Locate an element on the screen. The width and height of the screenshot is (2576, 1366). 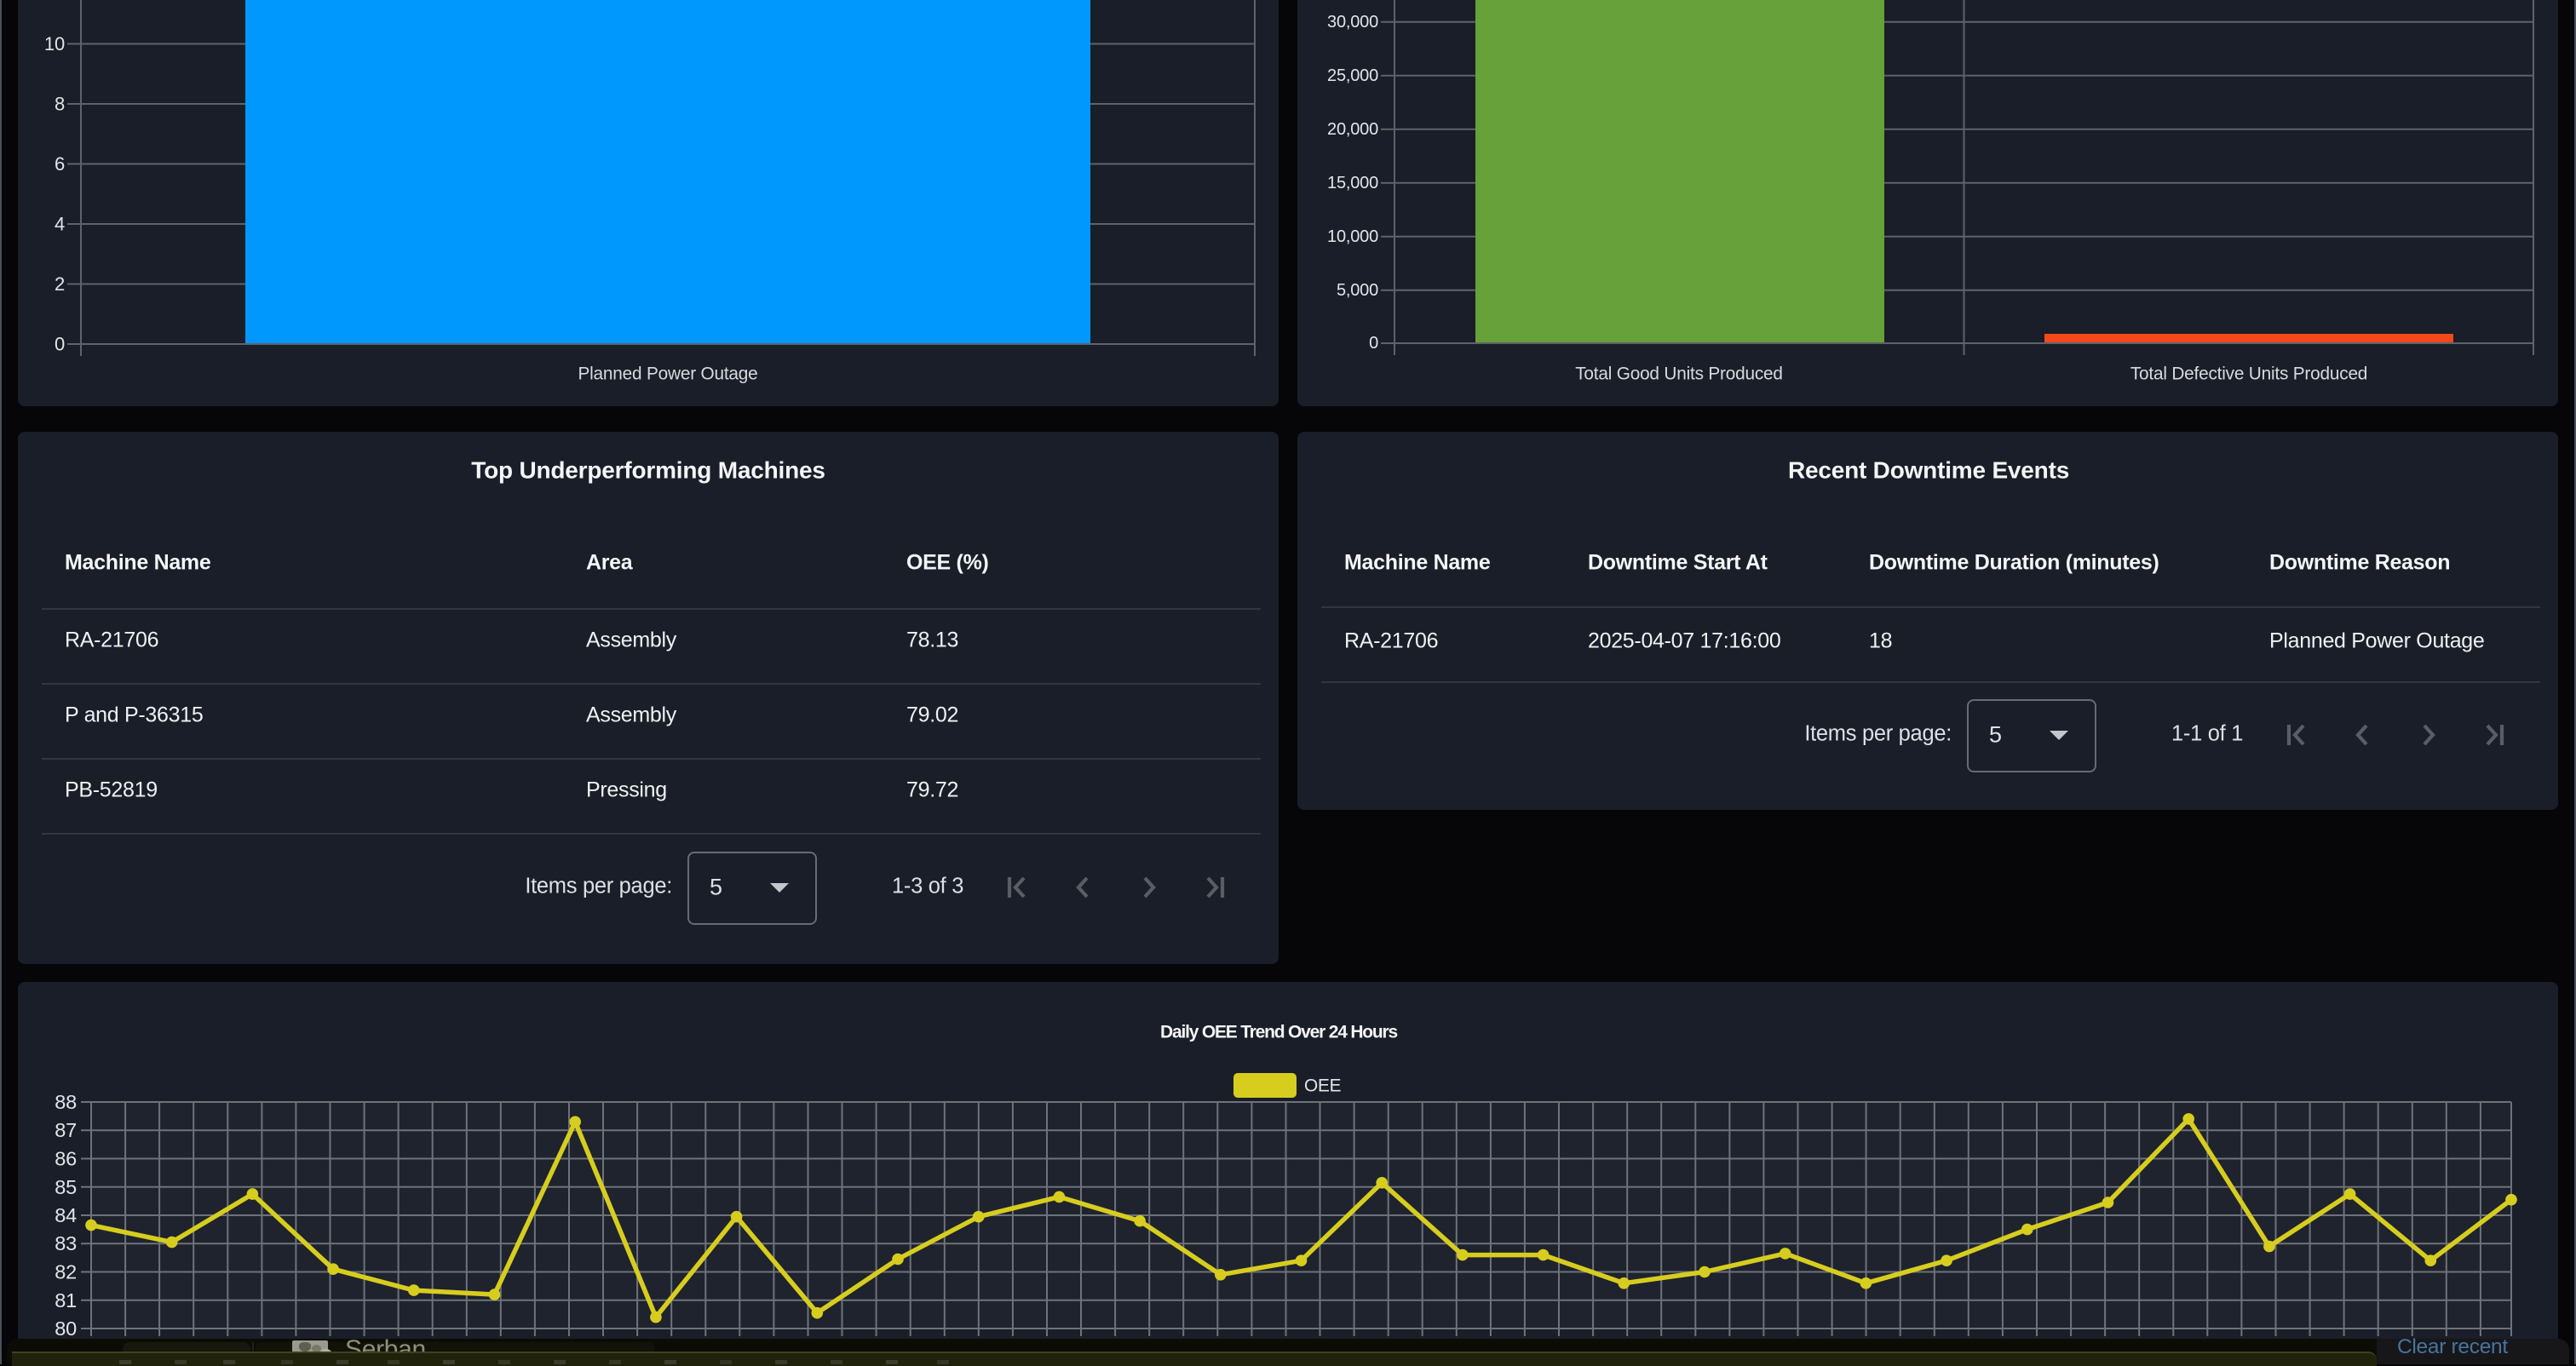
svg-text: 84 is located at coordinates (66, 1215).